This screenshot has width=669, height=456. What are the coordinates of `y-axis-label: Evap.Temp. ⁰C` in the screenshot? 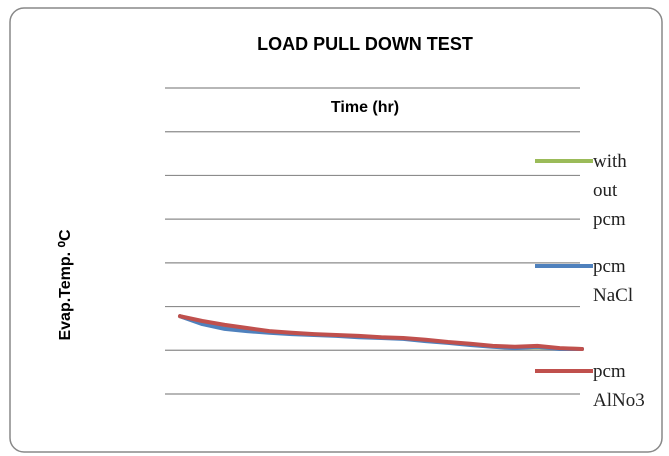 It's located at (65, 284).